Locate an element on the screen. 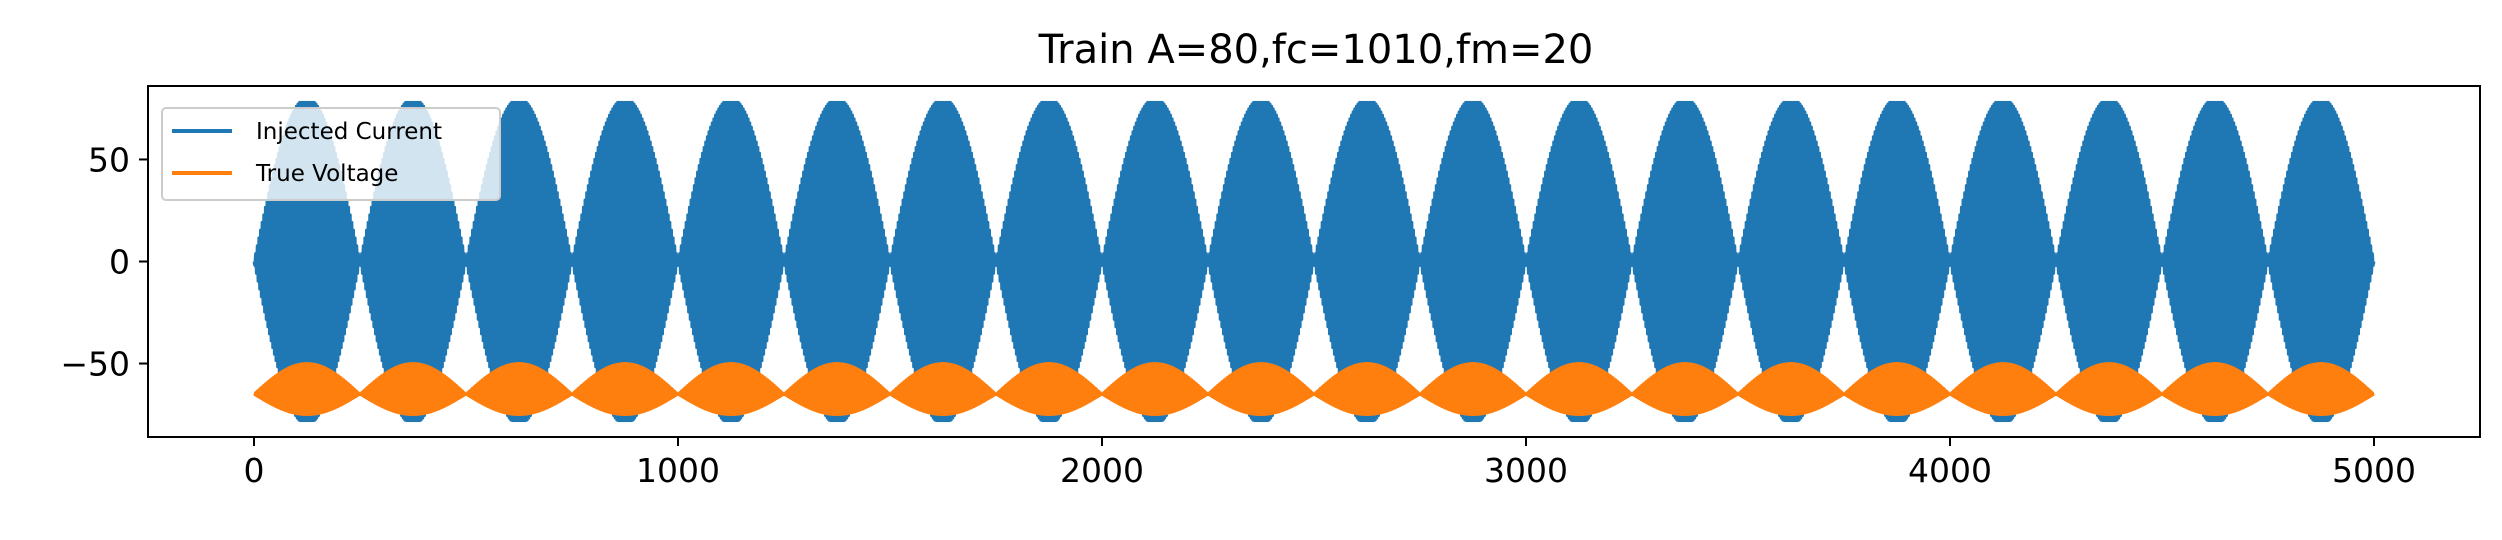 The width and height of the screenshot is (2502, 540). y-tick-label: −50 is located at coordinates (95, 364).